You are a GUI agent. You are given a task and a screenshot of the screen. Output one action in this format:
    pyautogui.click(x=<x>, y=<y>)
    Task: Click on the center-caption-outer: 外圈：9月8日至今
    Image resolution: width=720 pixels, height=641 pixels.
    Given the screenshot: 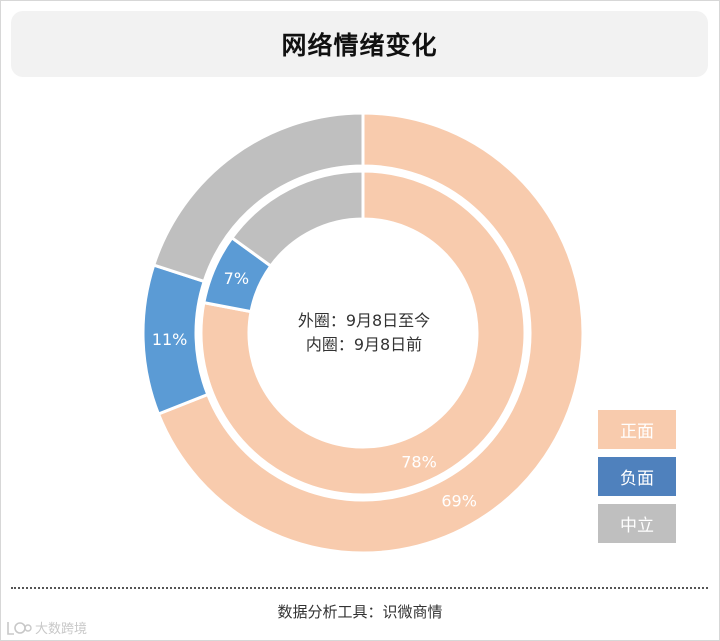 What is the action you would take?
    pyautogui.click(x=364, y=320)
    